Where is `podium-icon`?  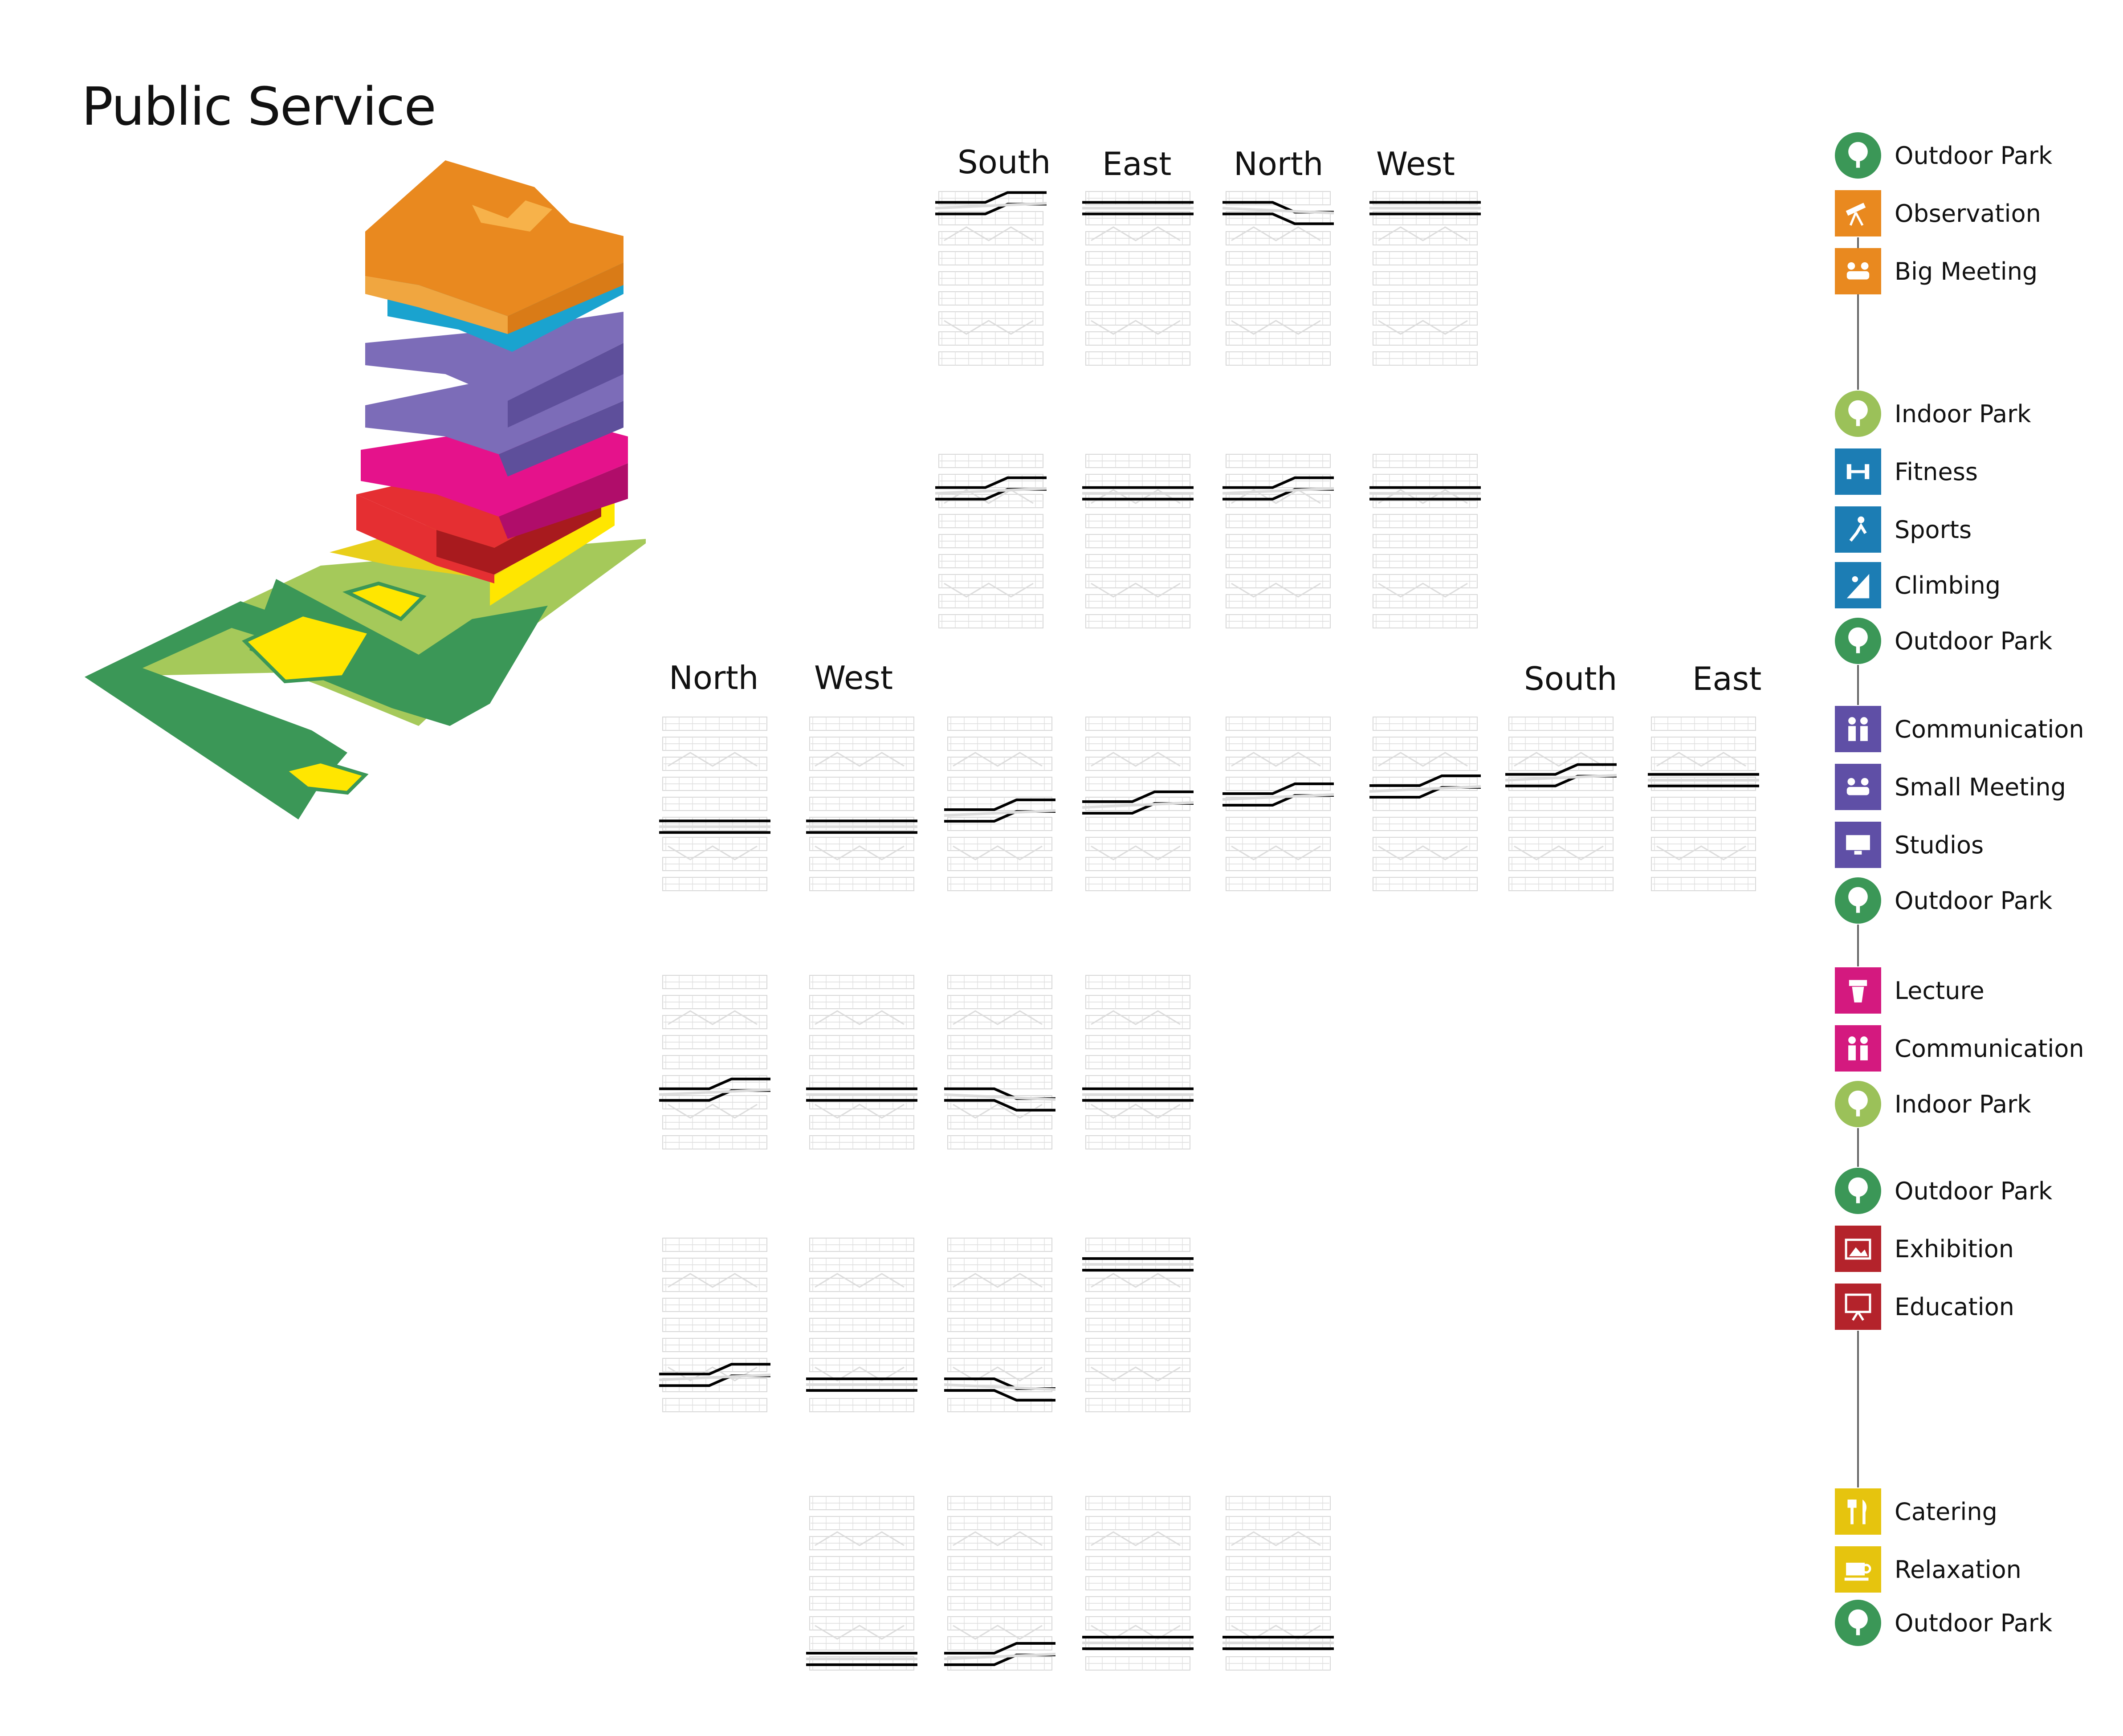
podium-icon is located at coordinates (1858, 991).